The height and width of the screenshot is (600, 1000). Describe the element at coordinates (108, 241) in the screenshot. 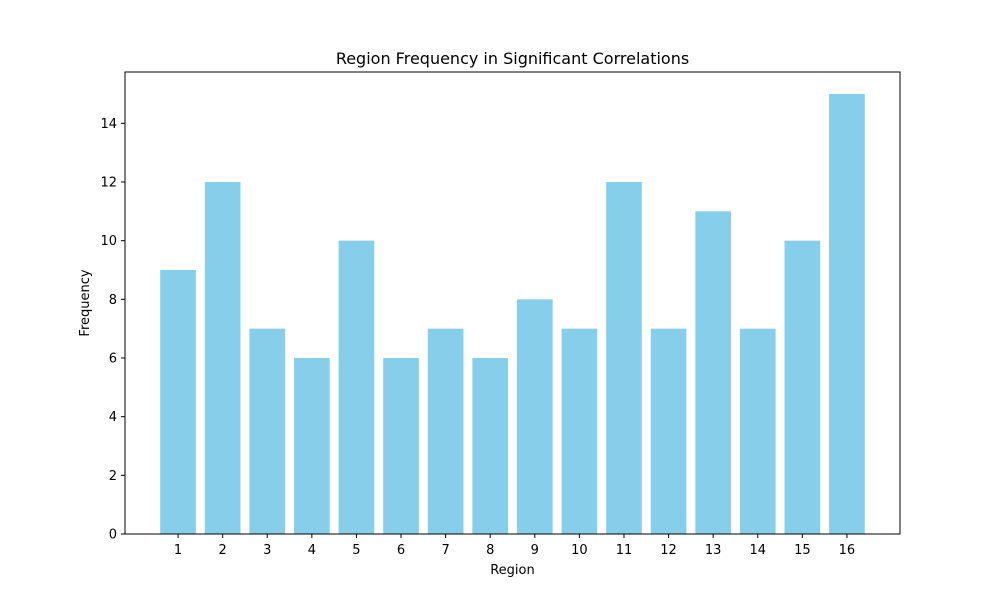

I see `y-tick-label: 10` at that location.